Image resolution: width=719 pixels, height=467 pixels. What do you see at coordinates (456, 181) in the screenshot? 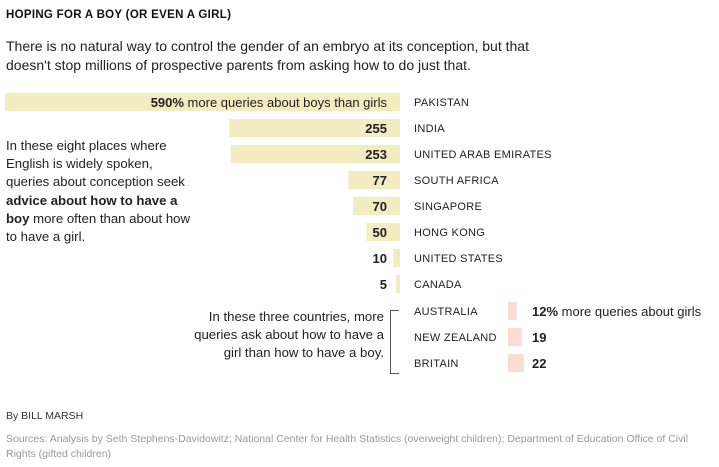
I see `country-label-south-africa: SOUTH AFRICA` at bounding box center [456, 181].